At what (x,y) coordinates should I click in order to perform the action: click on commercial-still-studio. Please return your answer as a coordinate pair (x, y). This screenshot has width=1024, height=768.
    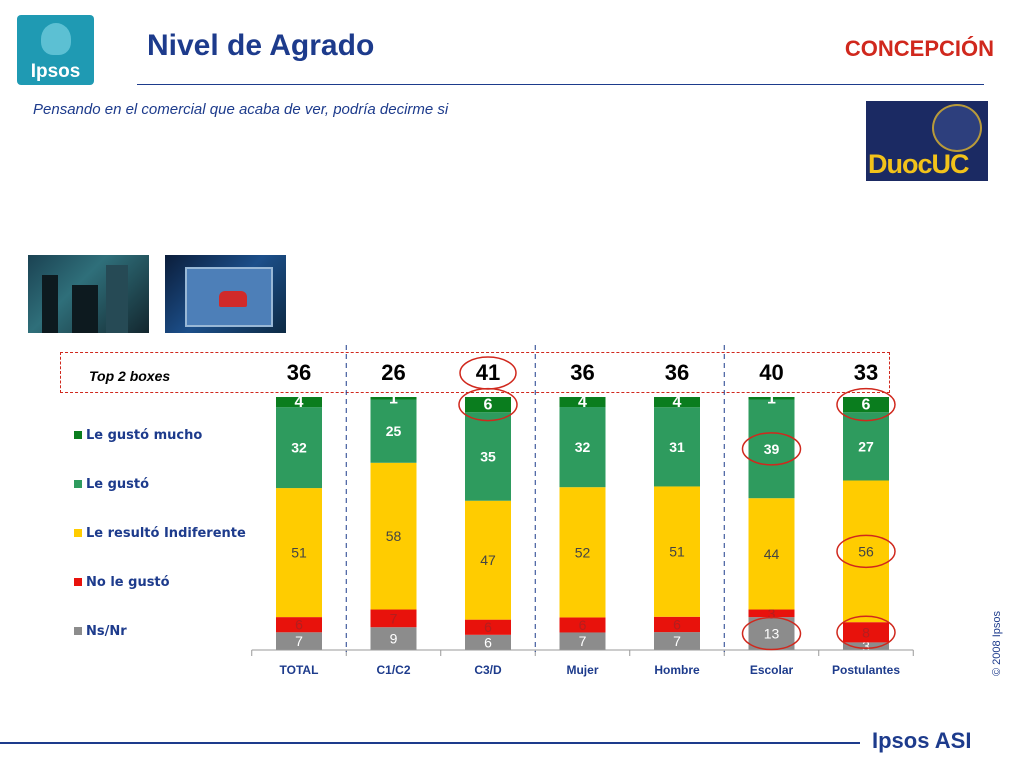
    Looking at the image, I should click on (88, 294).